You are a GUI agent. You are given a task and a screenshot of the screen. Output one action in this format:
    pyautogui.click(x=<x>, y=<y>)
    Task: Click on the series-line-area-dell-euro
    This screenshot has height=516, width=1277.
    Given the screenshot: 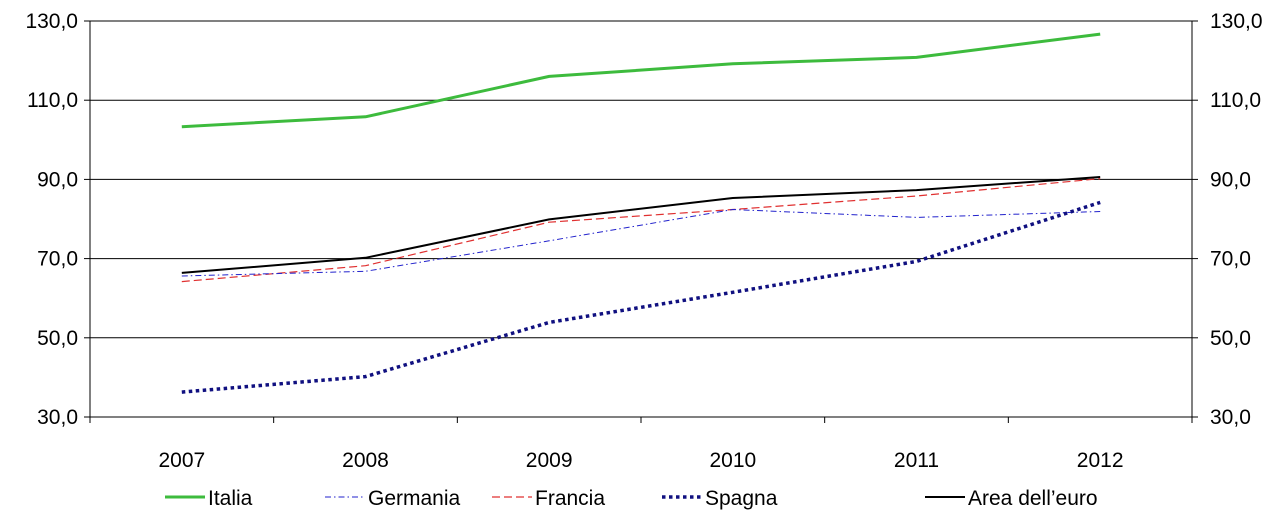 What is the action you would take?
    pyautogui.click(x=641, y=225)
    